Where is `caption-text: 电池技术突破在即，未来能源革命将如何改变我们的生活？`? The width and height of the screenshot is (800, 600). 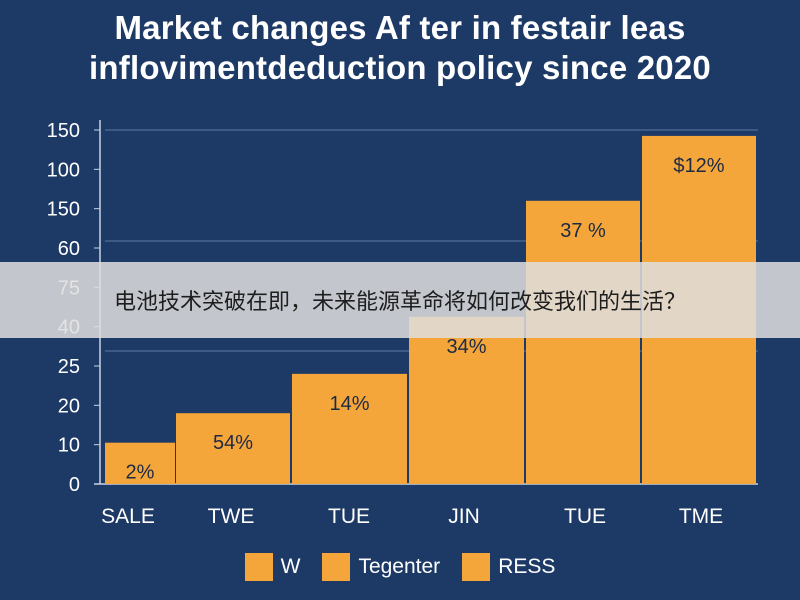 caption-text: 电池技术突破在即，未来能源革命将如何改变我们的生活？ is located at coordinates (399, 302).